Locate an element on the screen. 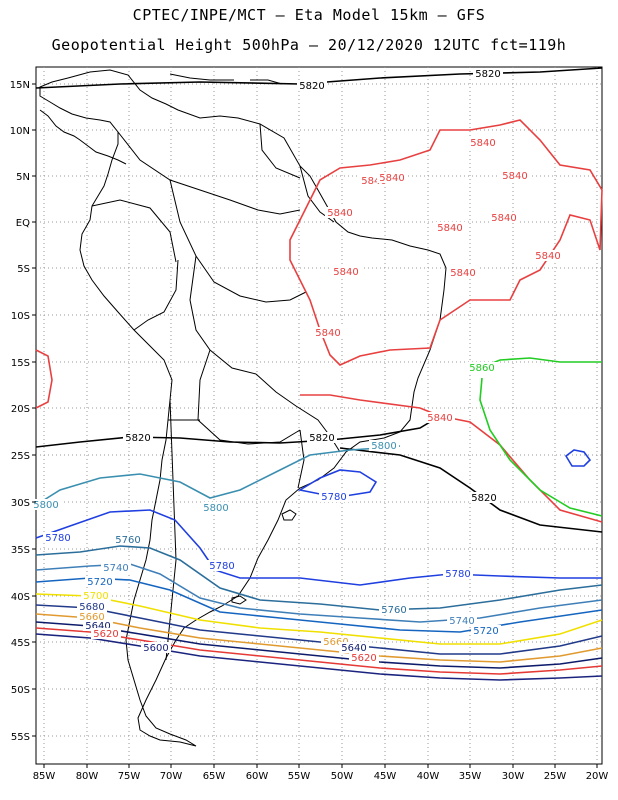 This screenshot has width=618, height=800. lat-tick-label: 20S is located at coordinates (20, 409).